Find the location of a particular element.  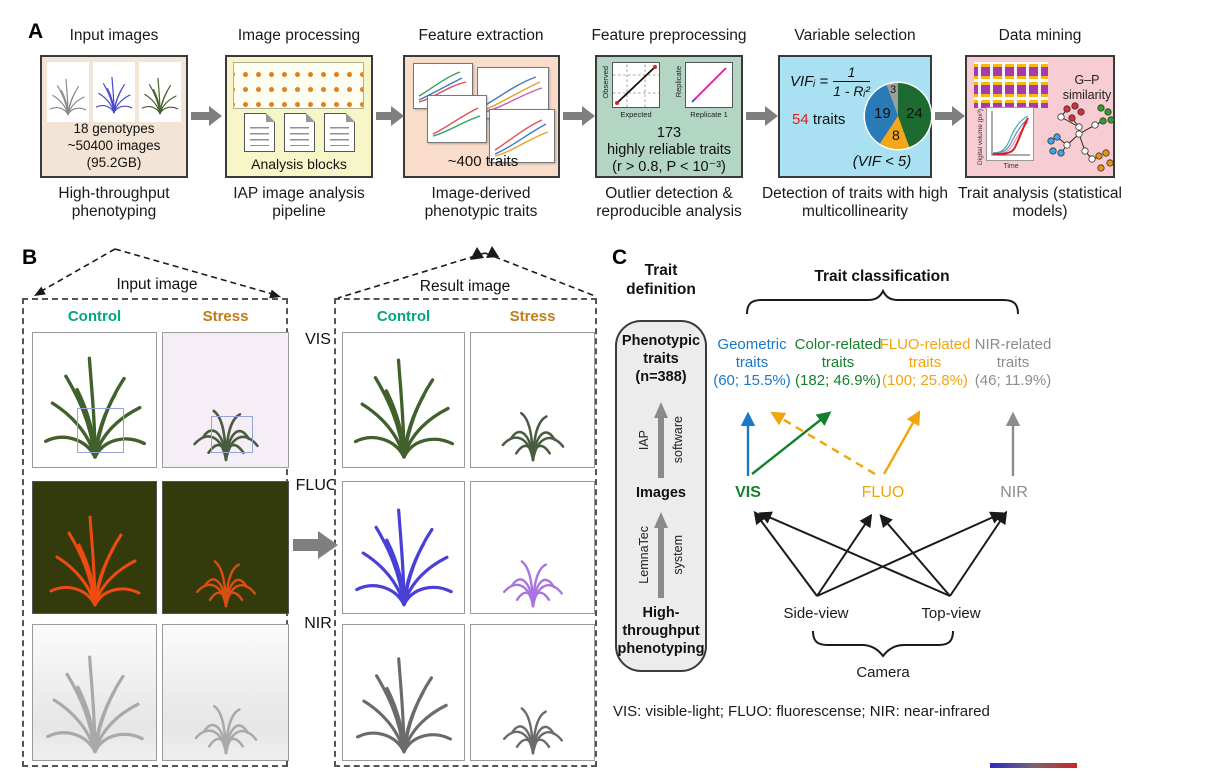

fluo-to-geometric-dashed-arrow is located at coordinates (823, 443).